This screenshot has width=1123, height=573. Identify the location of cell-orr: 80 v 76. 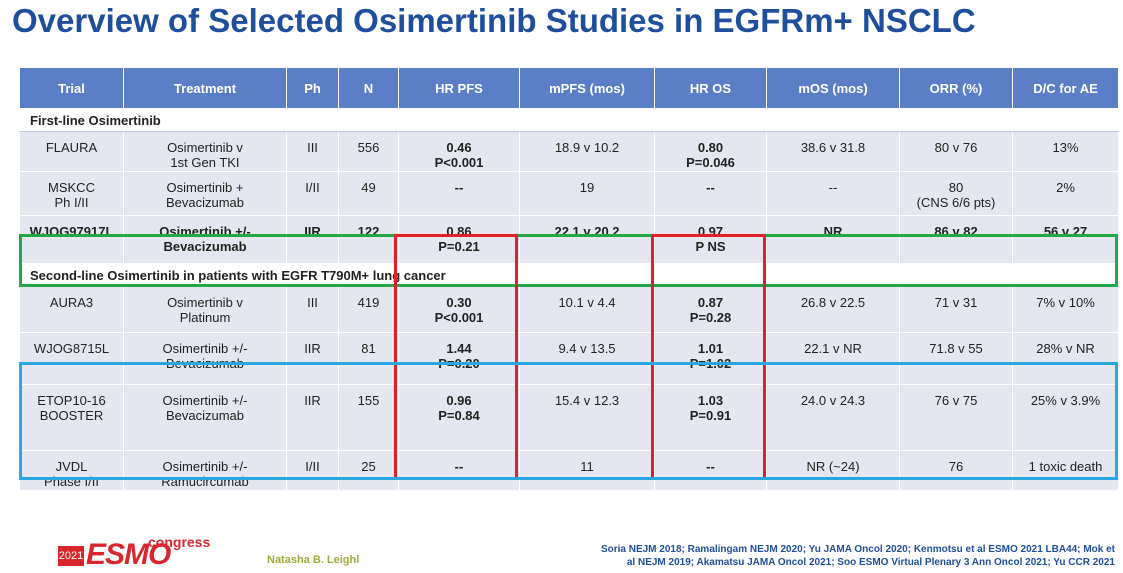
(956, 151).